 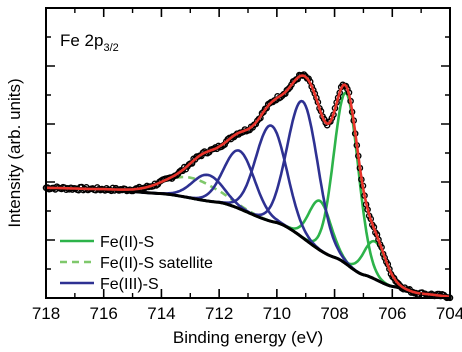 I want to click on panel-label: Fe 2p3/2, so click(x=89, y=42).